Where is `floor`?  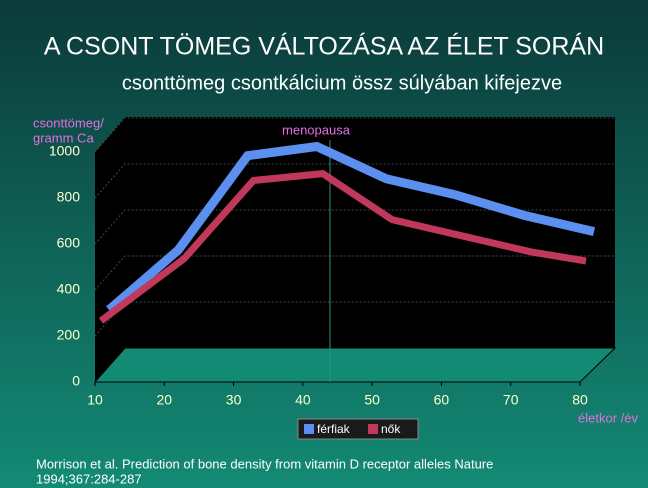
floor is located at coordinates (355, 365).